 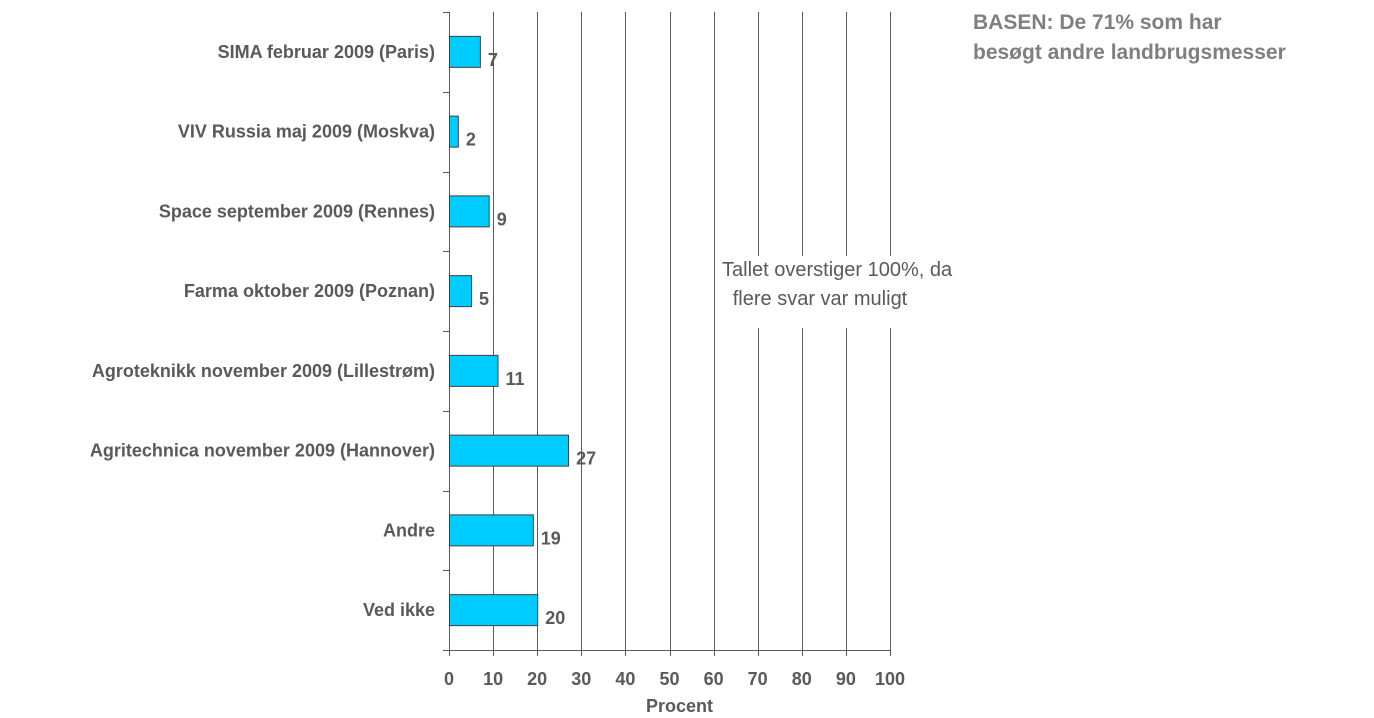 I want to click on annotation-line-1: Tallet overstiger 100%, da, so click(x=837, y=270).